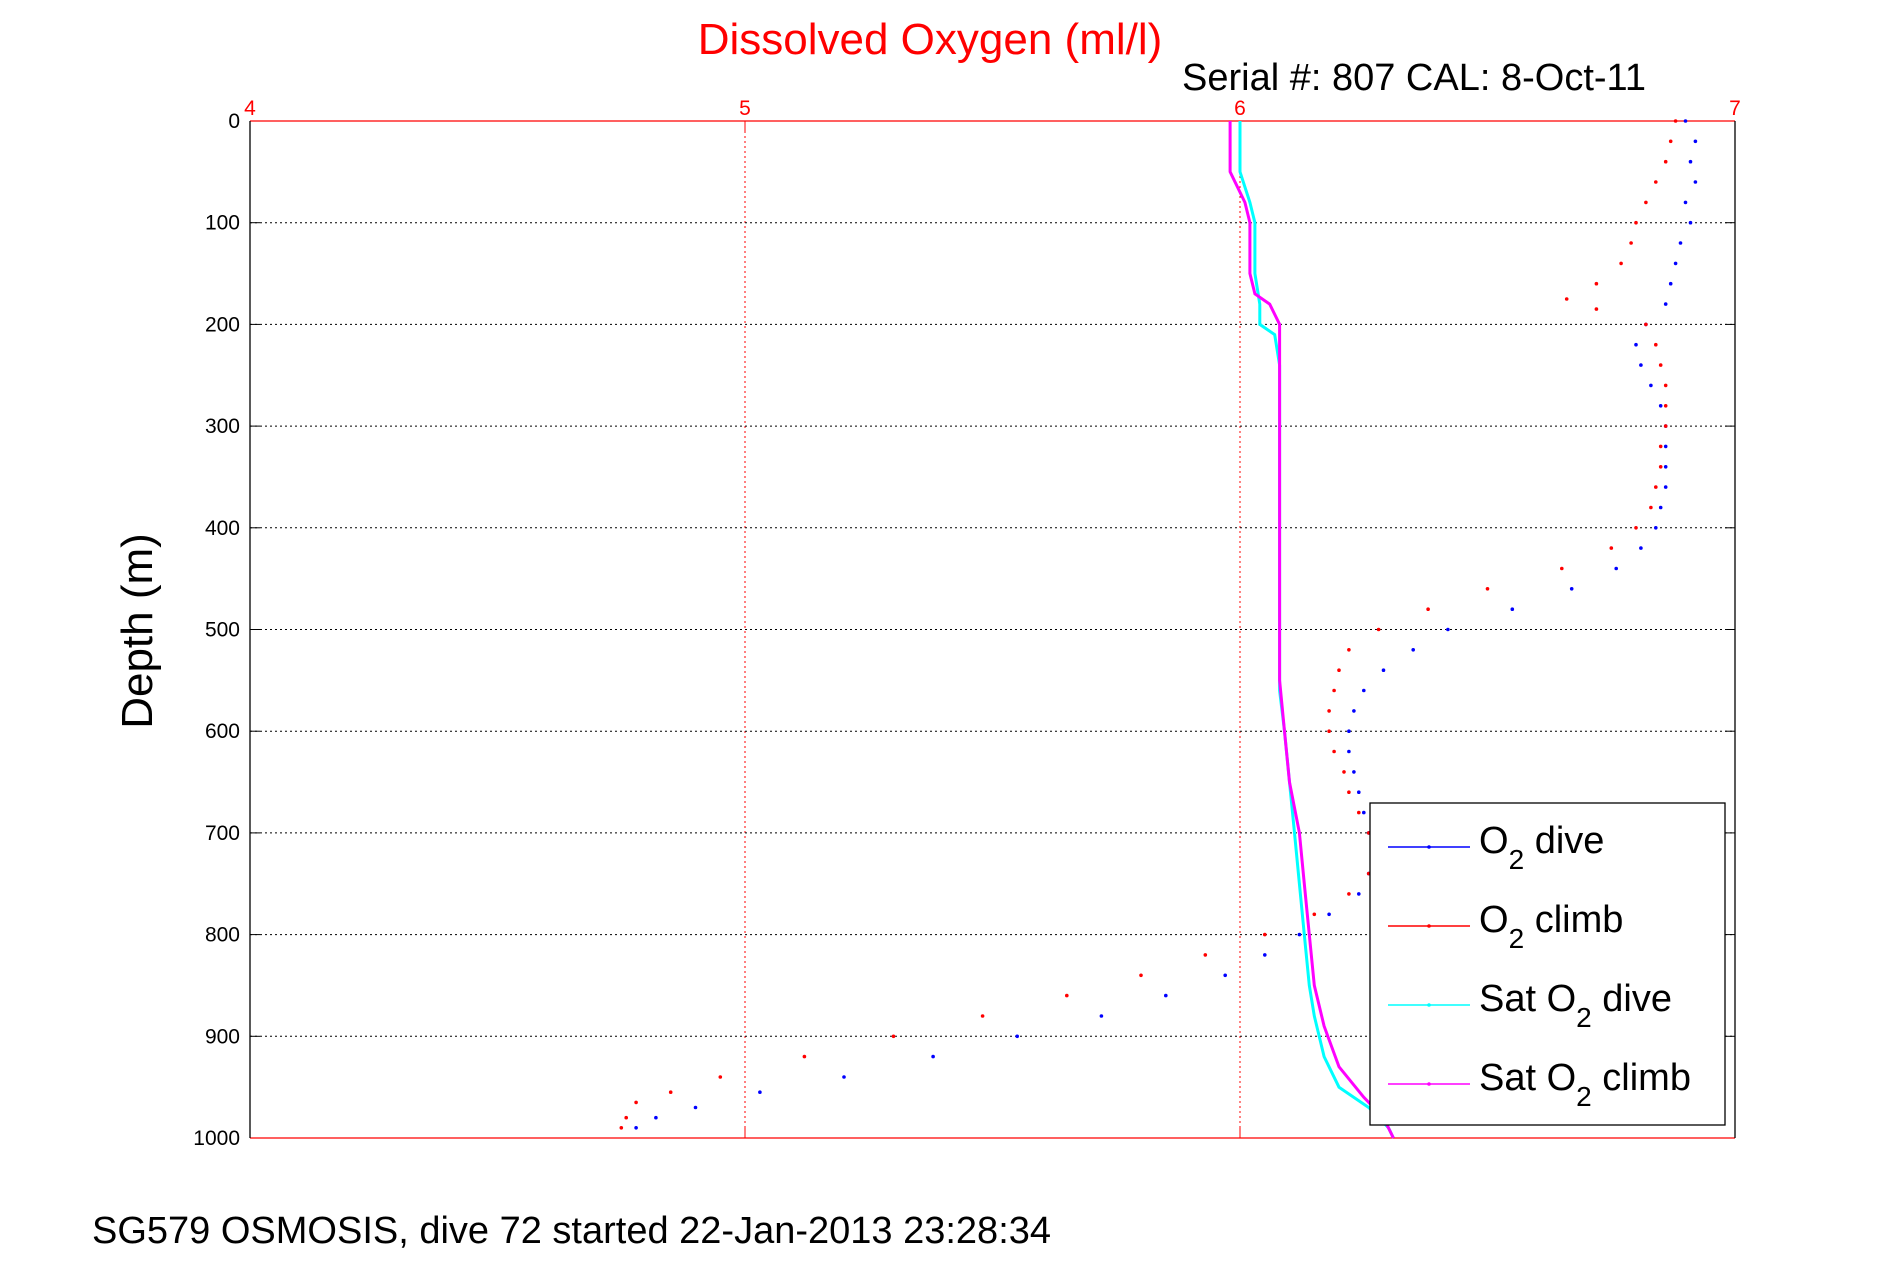 The height and width of the screenshot is (1262, 1891). Describe the element at coordinates (222, 324) in the screenshot. I see `y-tick-label: 200` at that location.